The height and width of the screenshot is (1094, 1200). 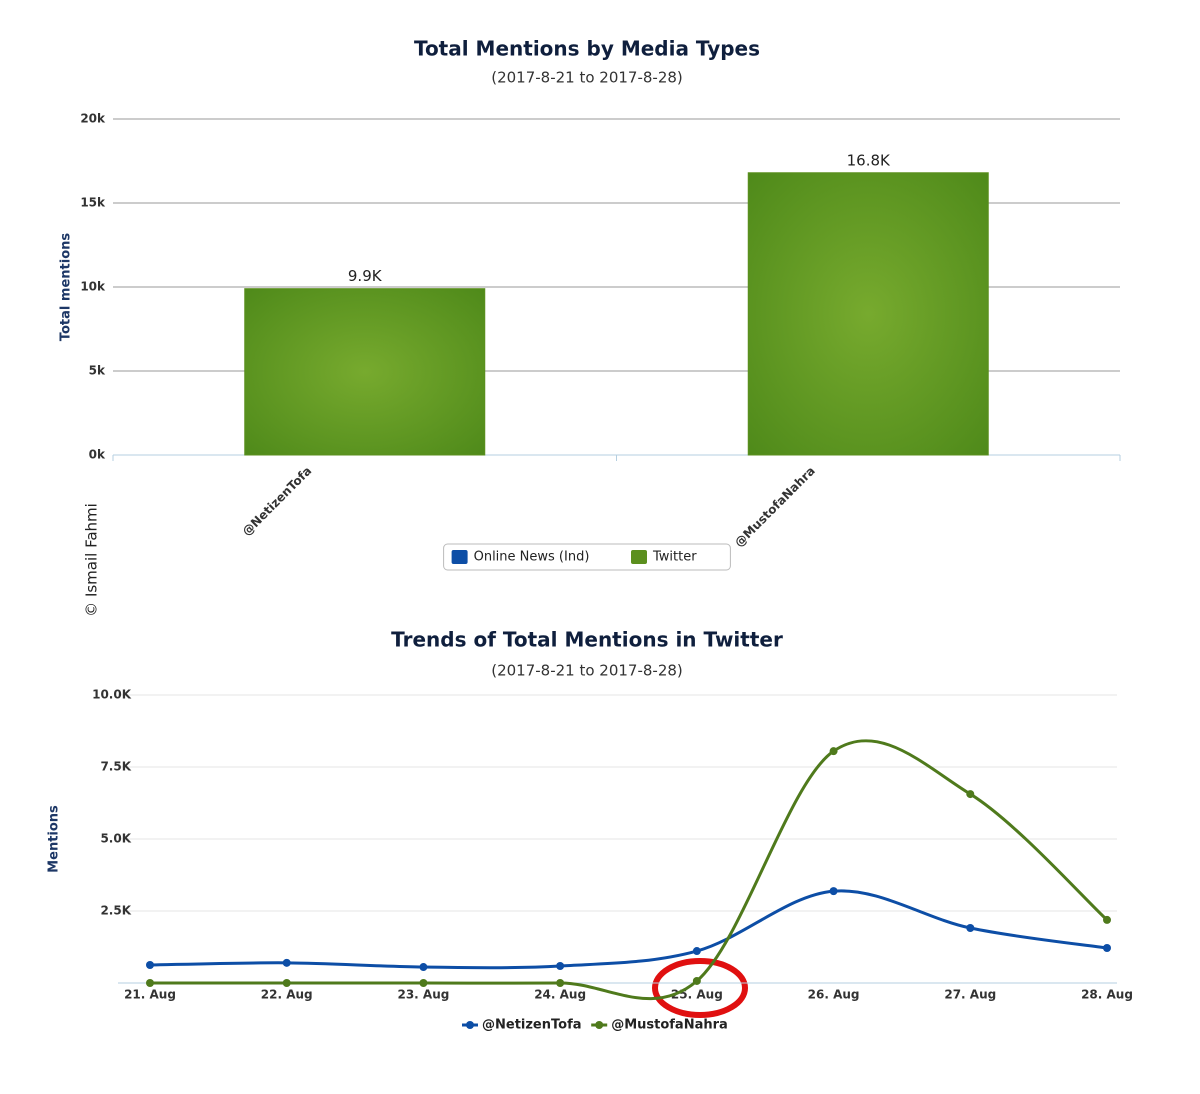 I want to click on chart-title: Total Mentions by Media Types, so click(x=587, y=49).